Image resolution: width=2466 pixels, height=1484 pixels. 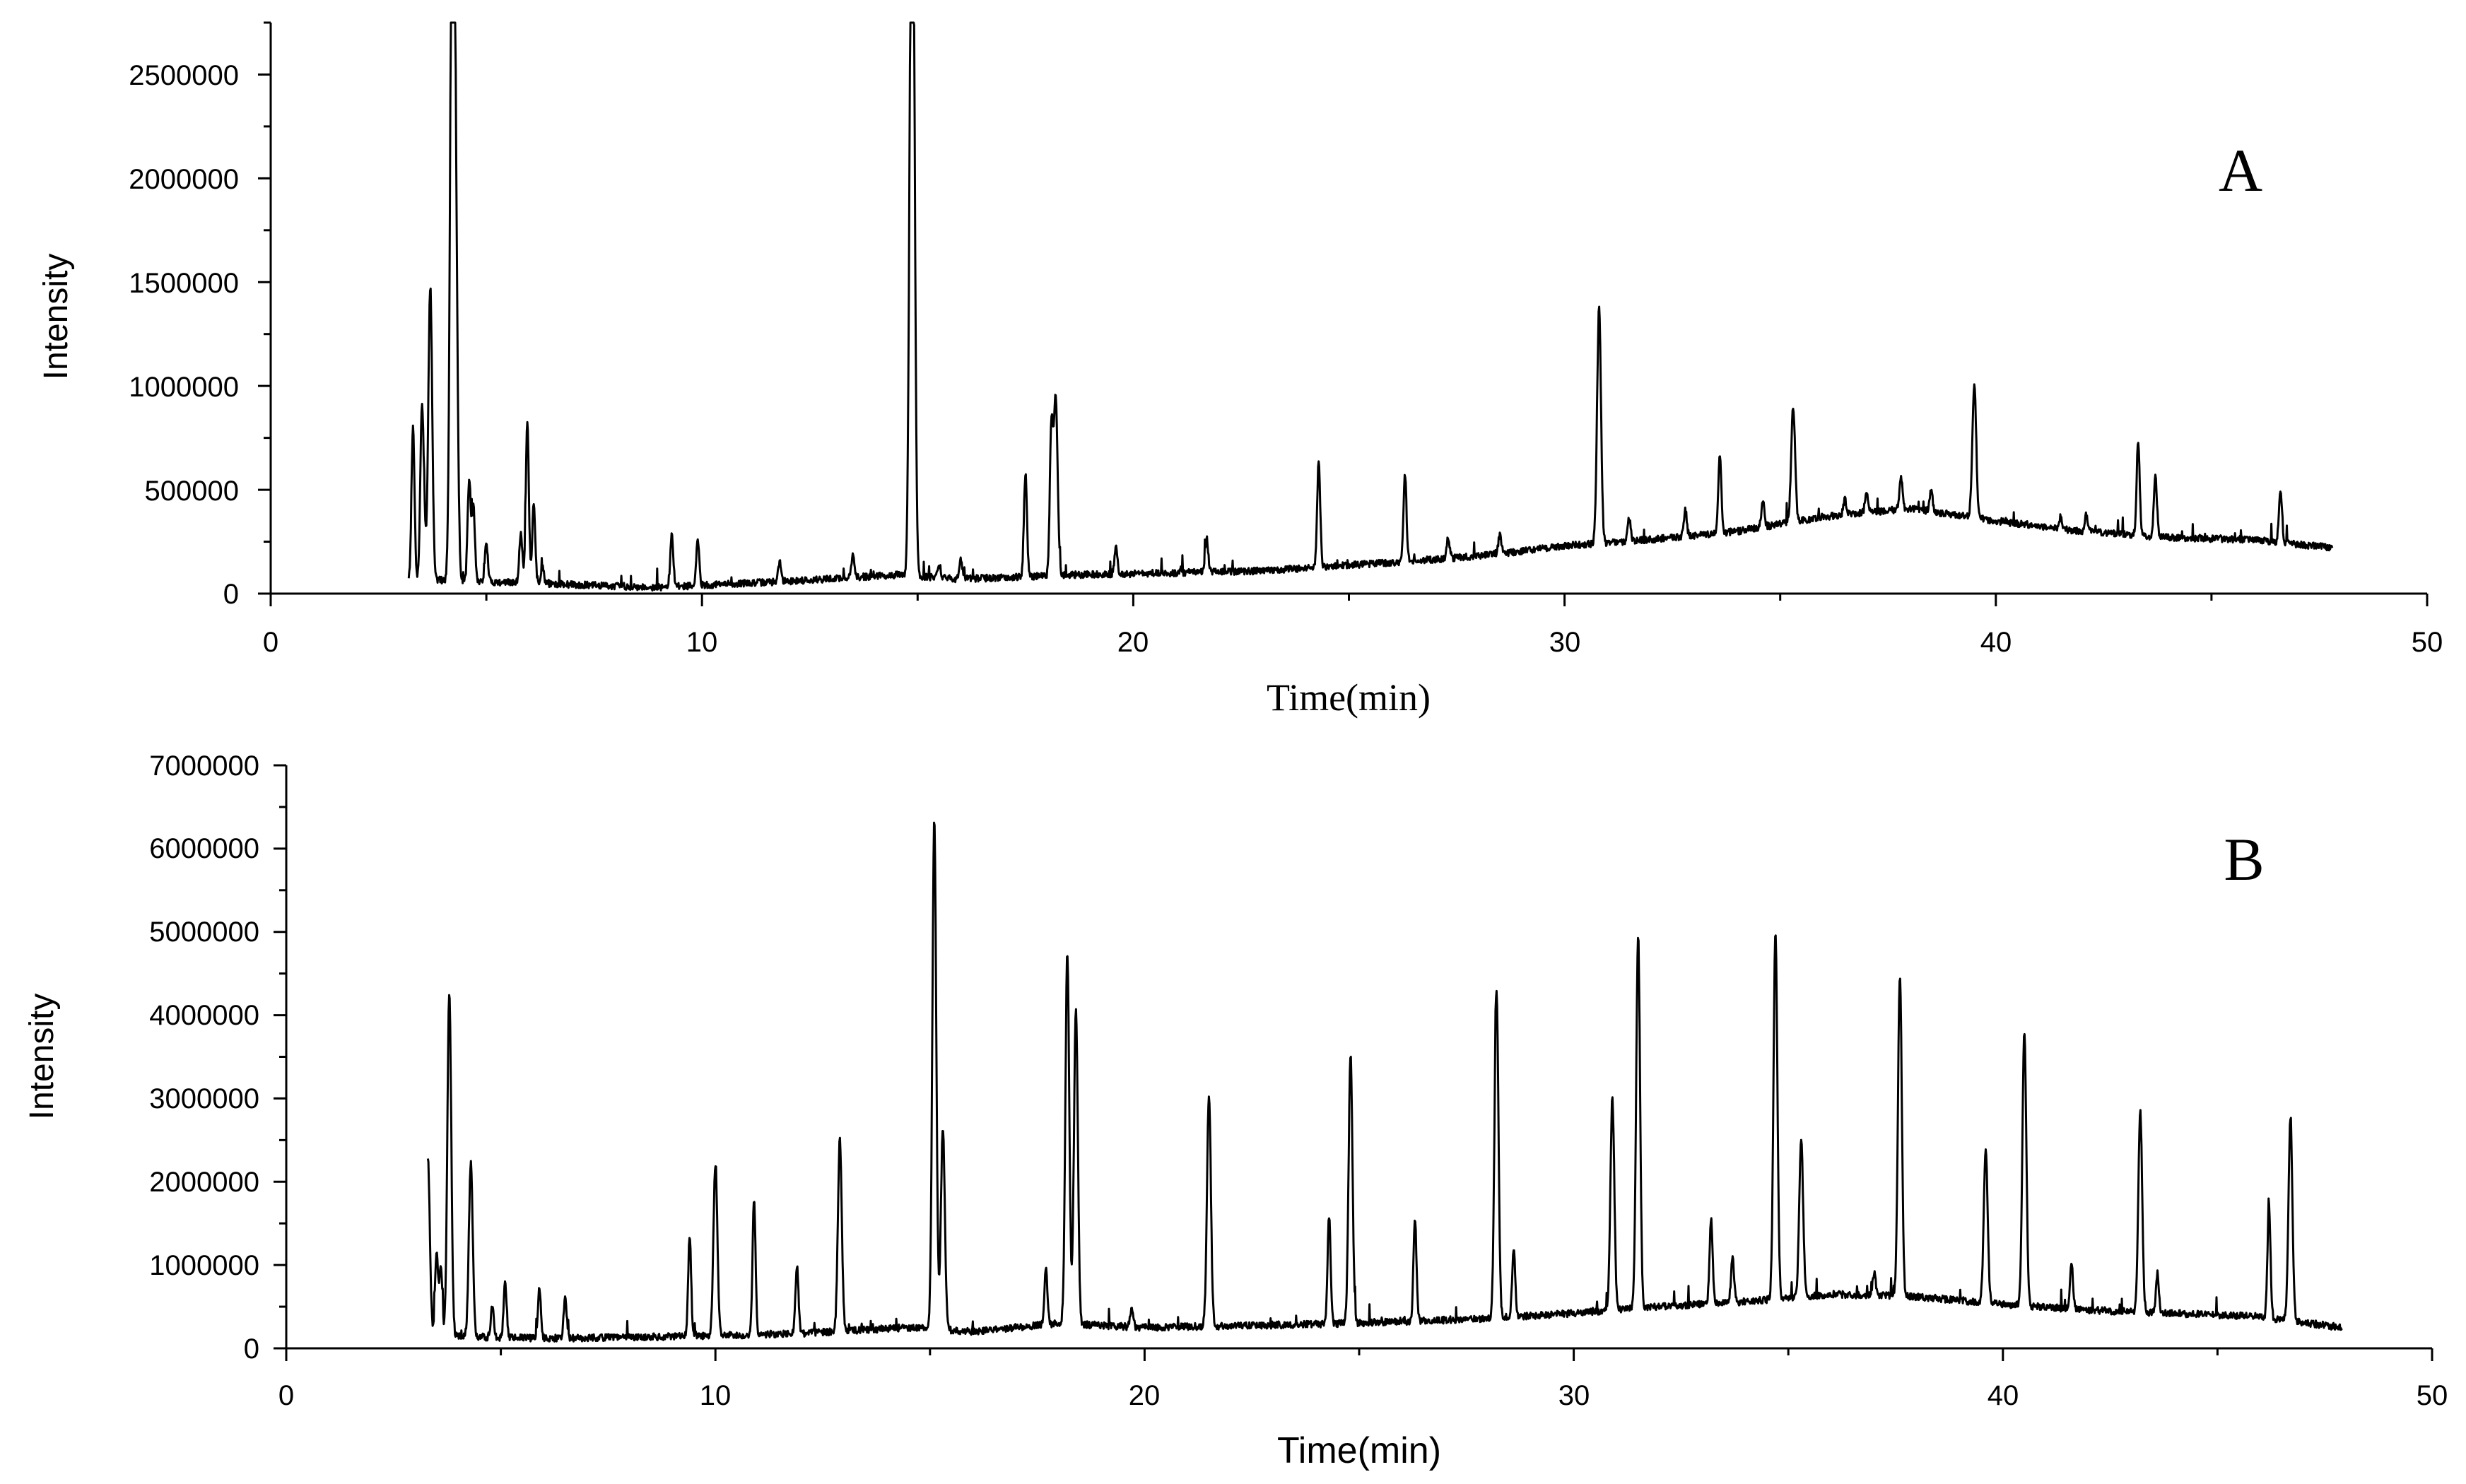 What do you see at coordinates (1996, 642) in the screenshot?
I see `panel-a-x-tick-40: 40` at bounding box center [1996, 642].